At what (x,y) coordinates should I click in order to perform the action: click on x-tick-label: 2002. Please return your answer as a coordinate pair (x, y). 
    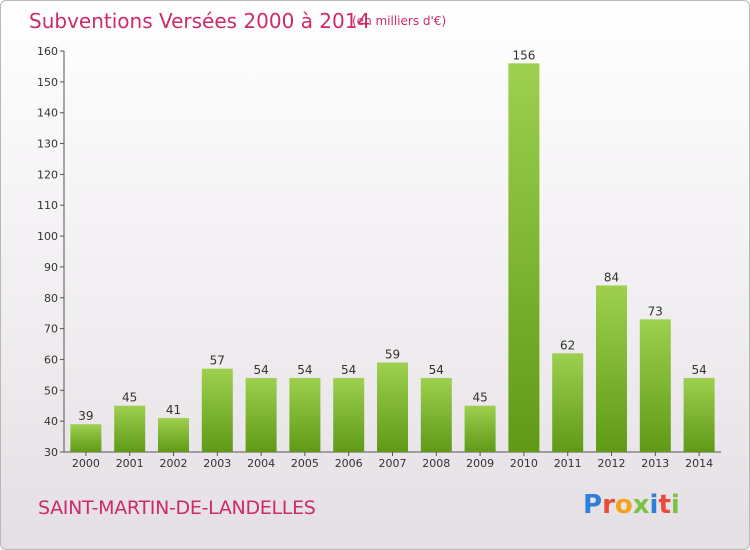
    Looking at the image, I should click on (174, 463).